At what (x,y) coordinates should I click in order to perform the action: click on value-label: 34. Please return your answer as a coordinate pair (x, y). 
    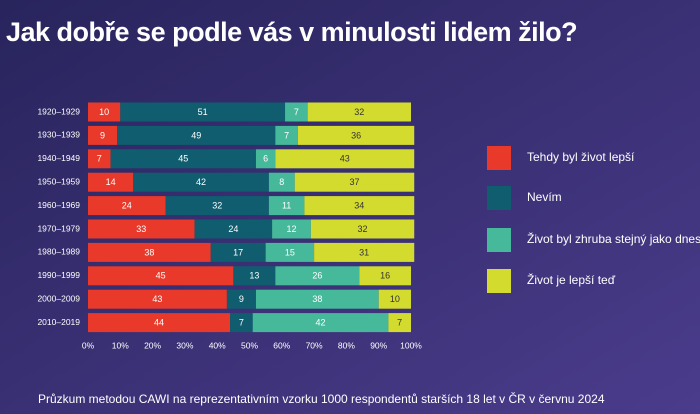
    Looking at the image, I should click on (359, 205).